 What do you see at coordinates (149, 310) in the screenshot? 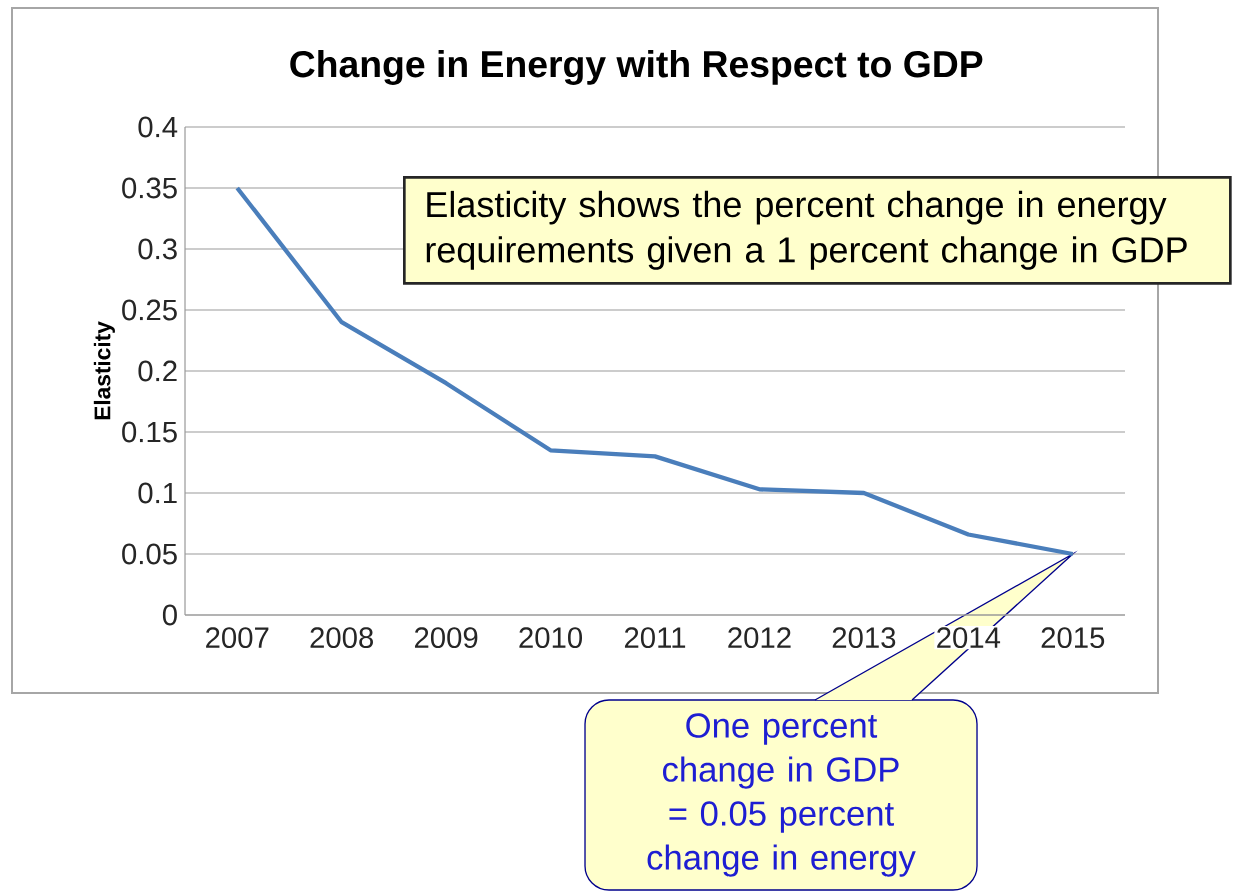
I see `y-tick-label: 0.25` at bounding box center [149, 310].